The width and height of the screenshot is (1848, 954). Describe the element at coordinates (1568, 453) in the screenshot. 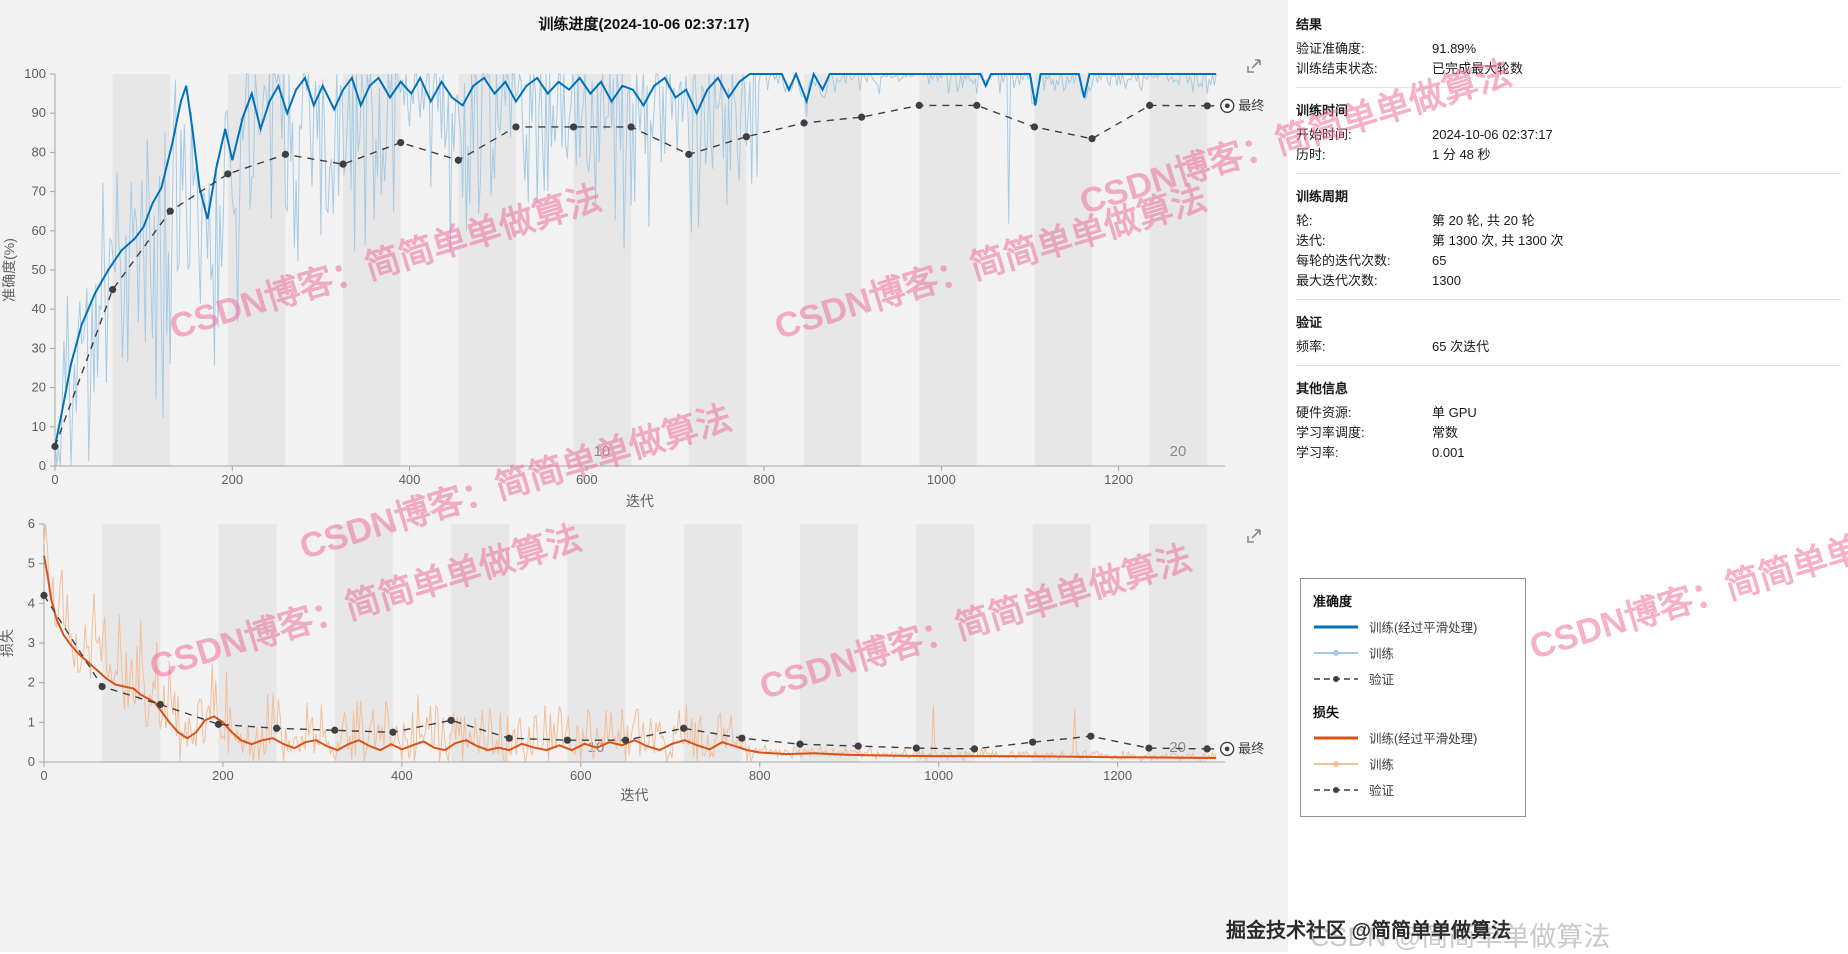

I see `panel-row: 学习率: 0.001` at that location.